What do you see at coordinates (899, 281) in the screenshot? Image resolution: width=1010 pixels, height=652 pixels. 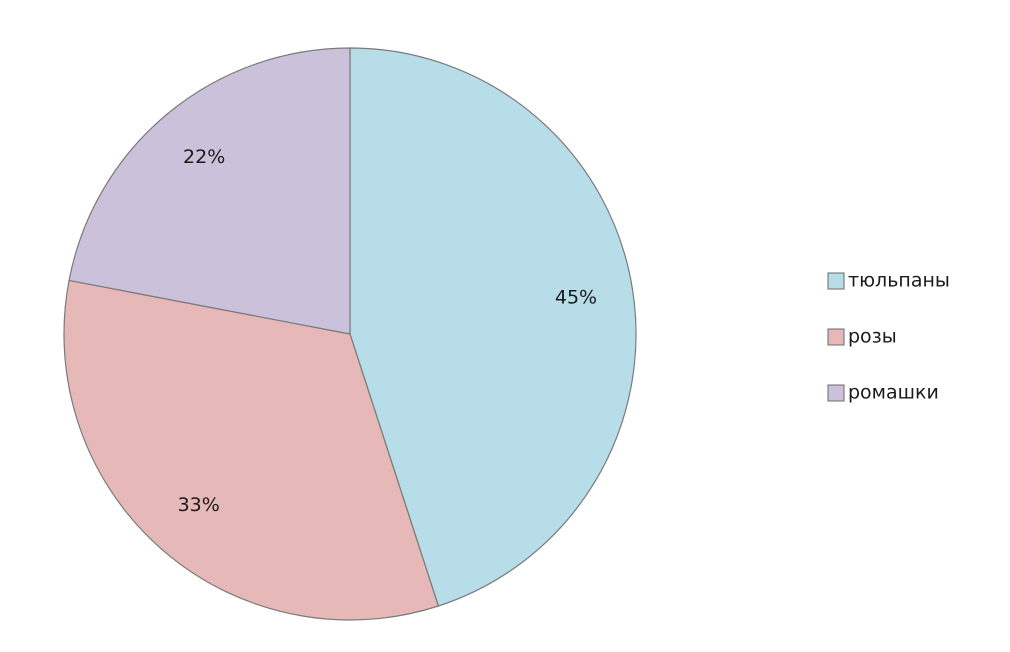 I see `legend-label: тюльпаны` at bounding box center [899, 281].